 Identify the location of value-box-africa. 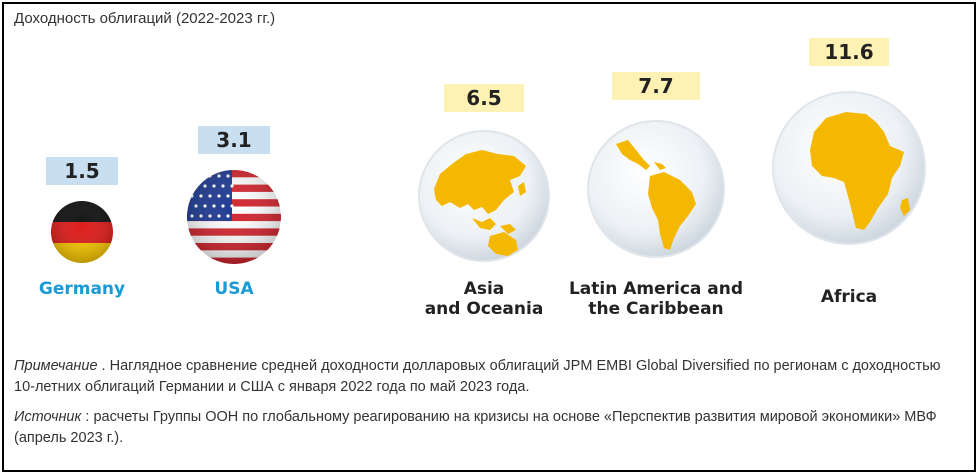
(849, 52).